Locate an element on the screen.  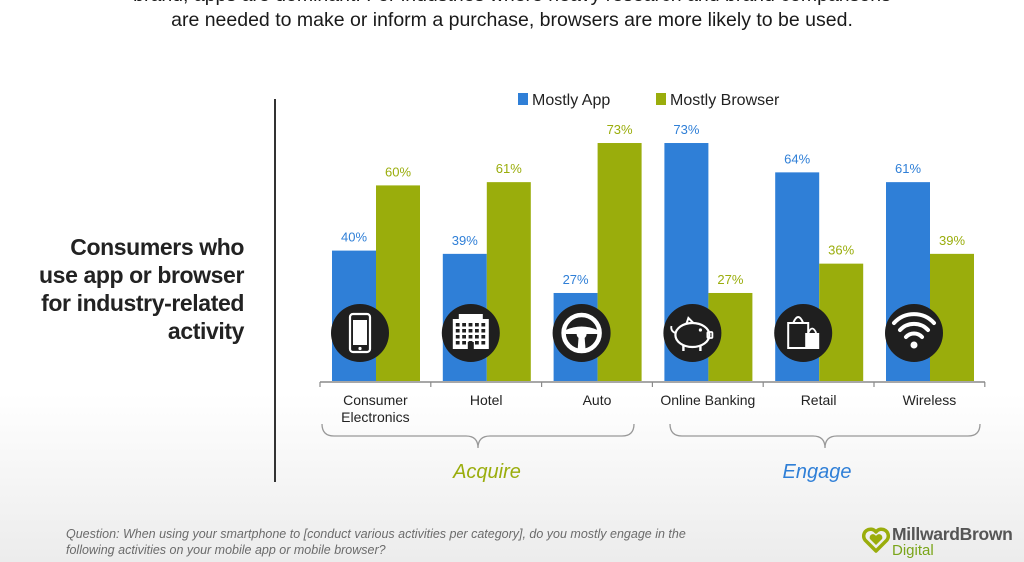
value-label-browser-consumer-electronics: 60% is located at coordinates (398, 171).